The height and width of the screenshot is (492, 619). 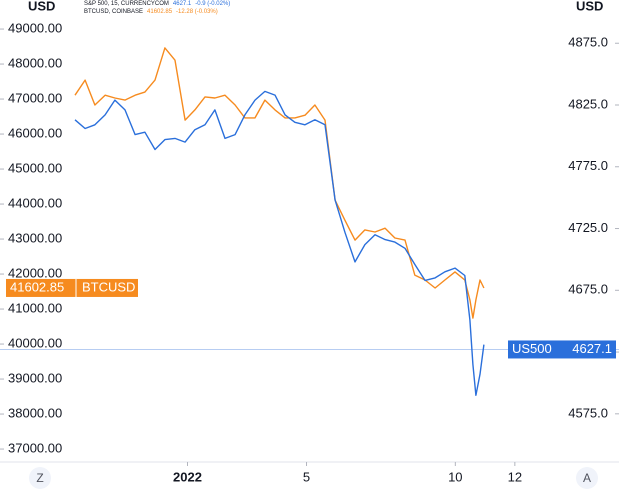 What do you see at coordinates (35, 342) in the screenshot?
I see `y-tick-label: 40000.00` at bounding box center [35, 342].